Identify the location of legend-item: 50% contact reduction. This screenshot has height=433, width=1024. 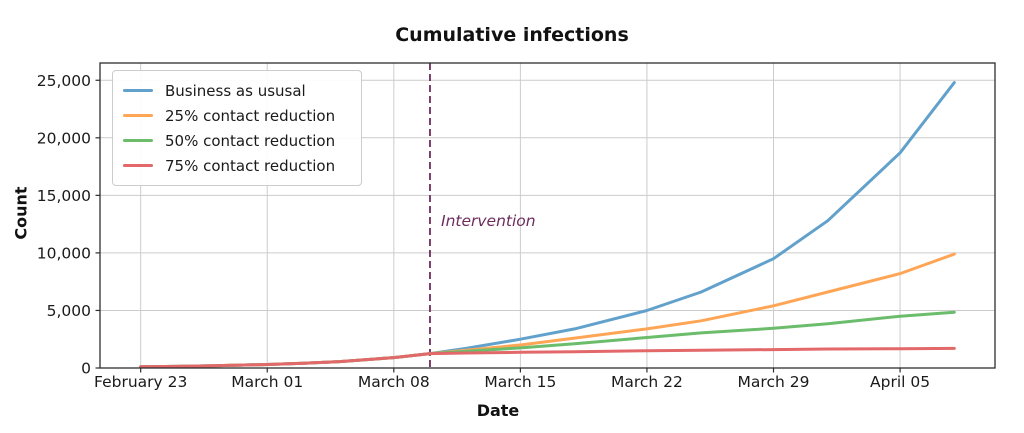
(239, 140).